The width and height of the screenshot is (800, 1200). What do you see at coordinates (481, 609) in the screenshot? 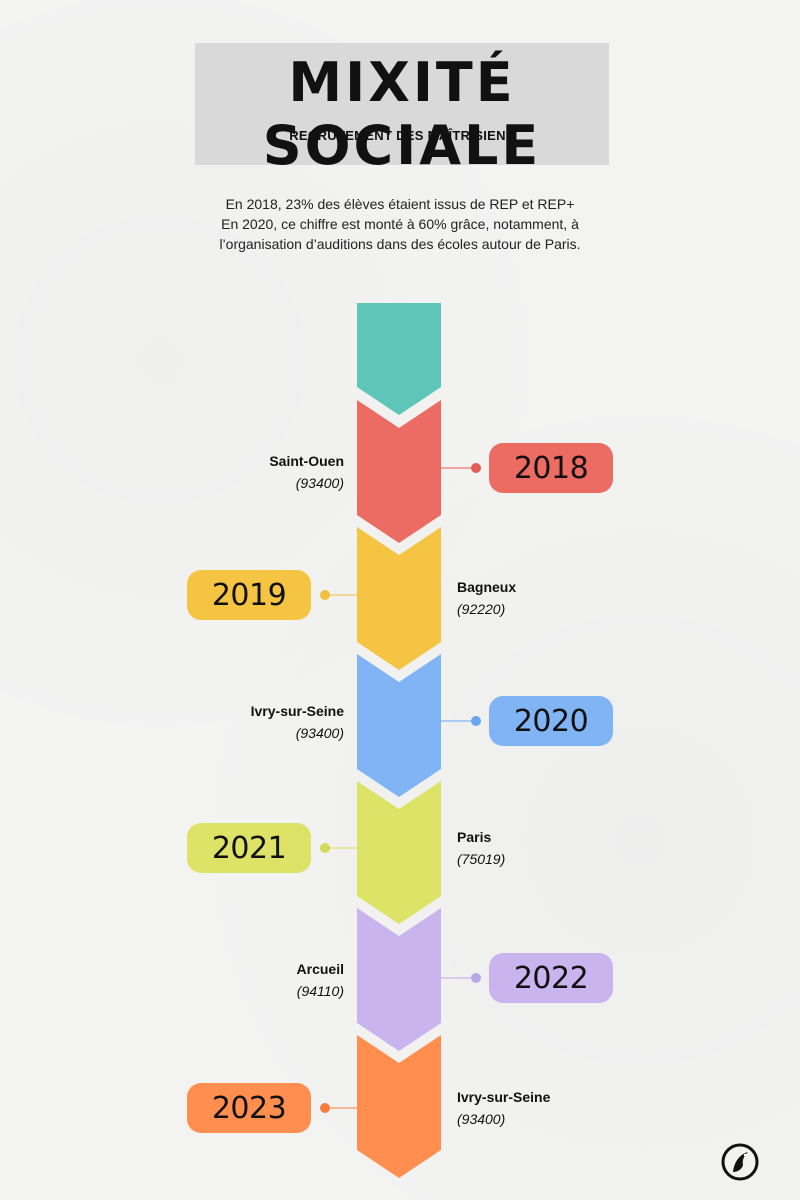
I see `postal-code: (92220)` at bounding box center [481, 609].